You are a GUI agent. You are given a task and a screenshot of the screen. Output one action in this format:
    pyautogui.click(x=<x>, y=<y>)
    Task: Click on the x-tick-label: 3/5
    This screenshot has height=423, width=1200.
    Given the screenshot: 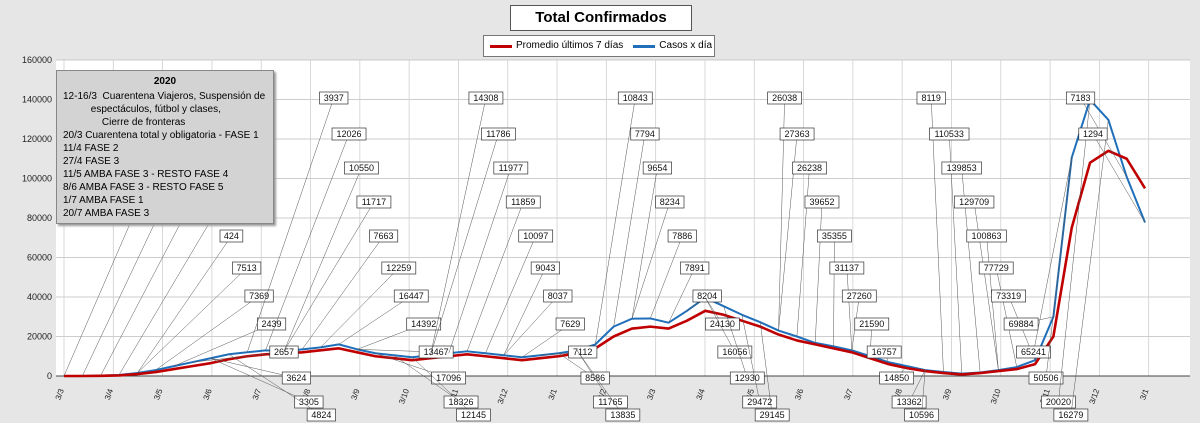 What is the action you would take?
    pyautogui.click(x=158, y=394)
    